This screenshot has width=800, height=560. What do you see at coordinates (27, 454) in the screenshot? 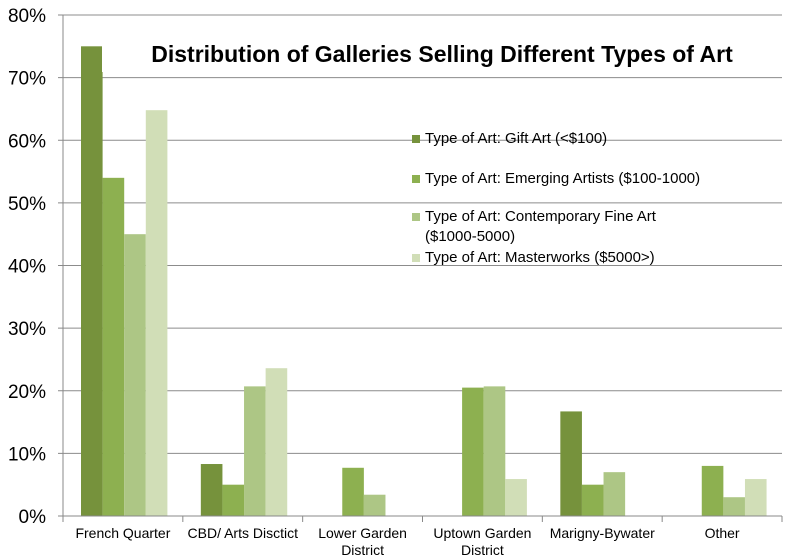
I see `y-tick-label: 10%` at bounding box center [27, 454].